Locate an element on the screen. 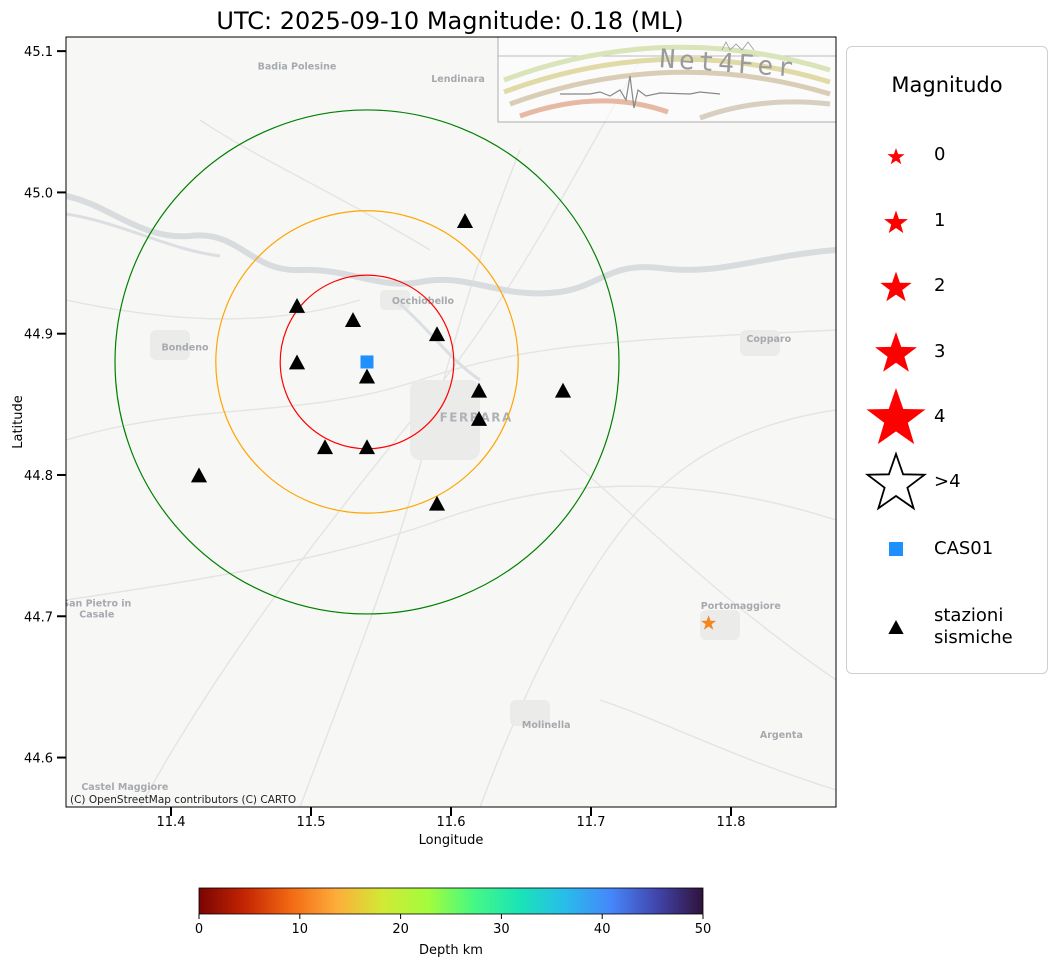 The height and width of the screenshot is (966, 1057). legend-symbols is located at coordinates (896, 391).